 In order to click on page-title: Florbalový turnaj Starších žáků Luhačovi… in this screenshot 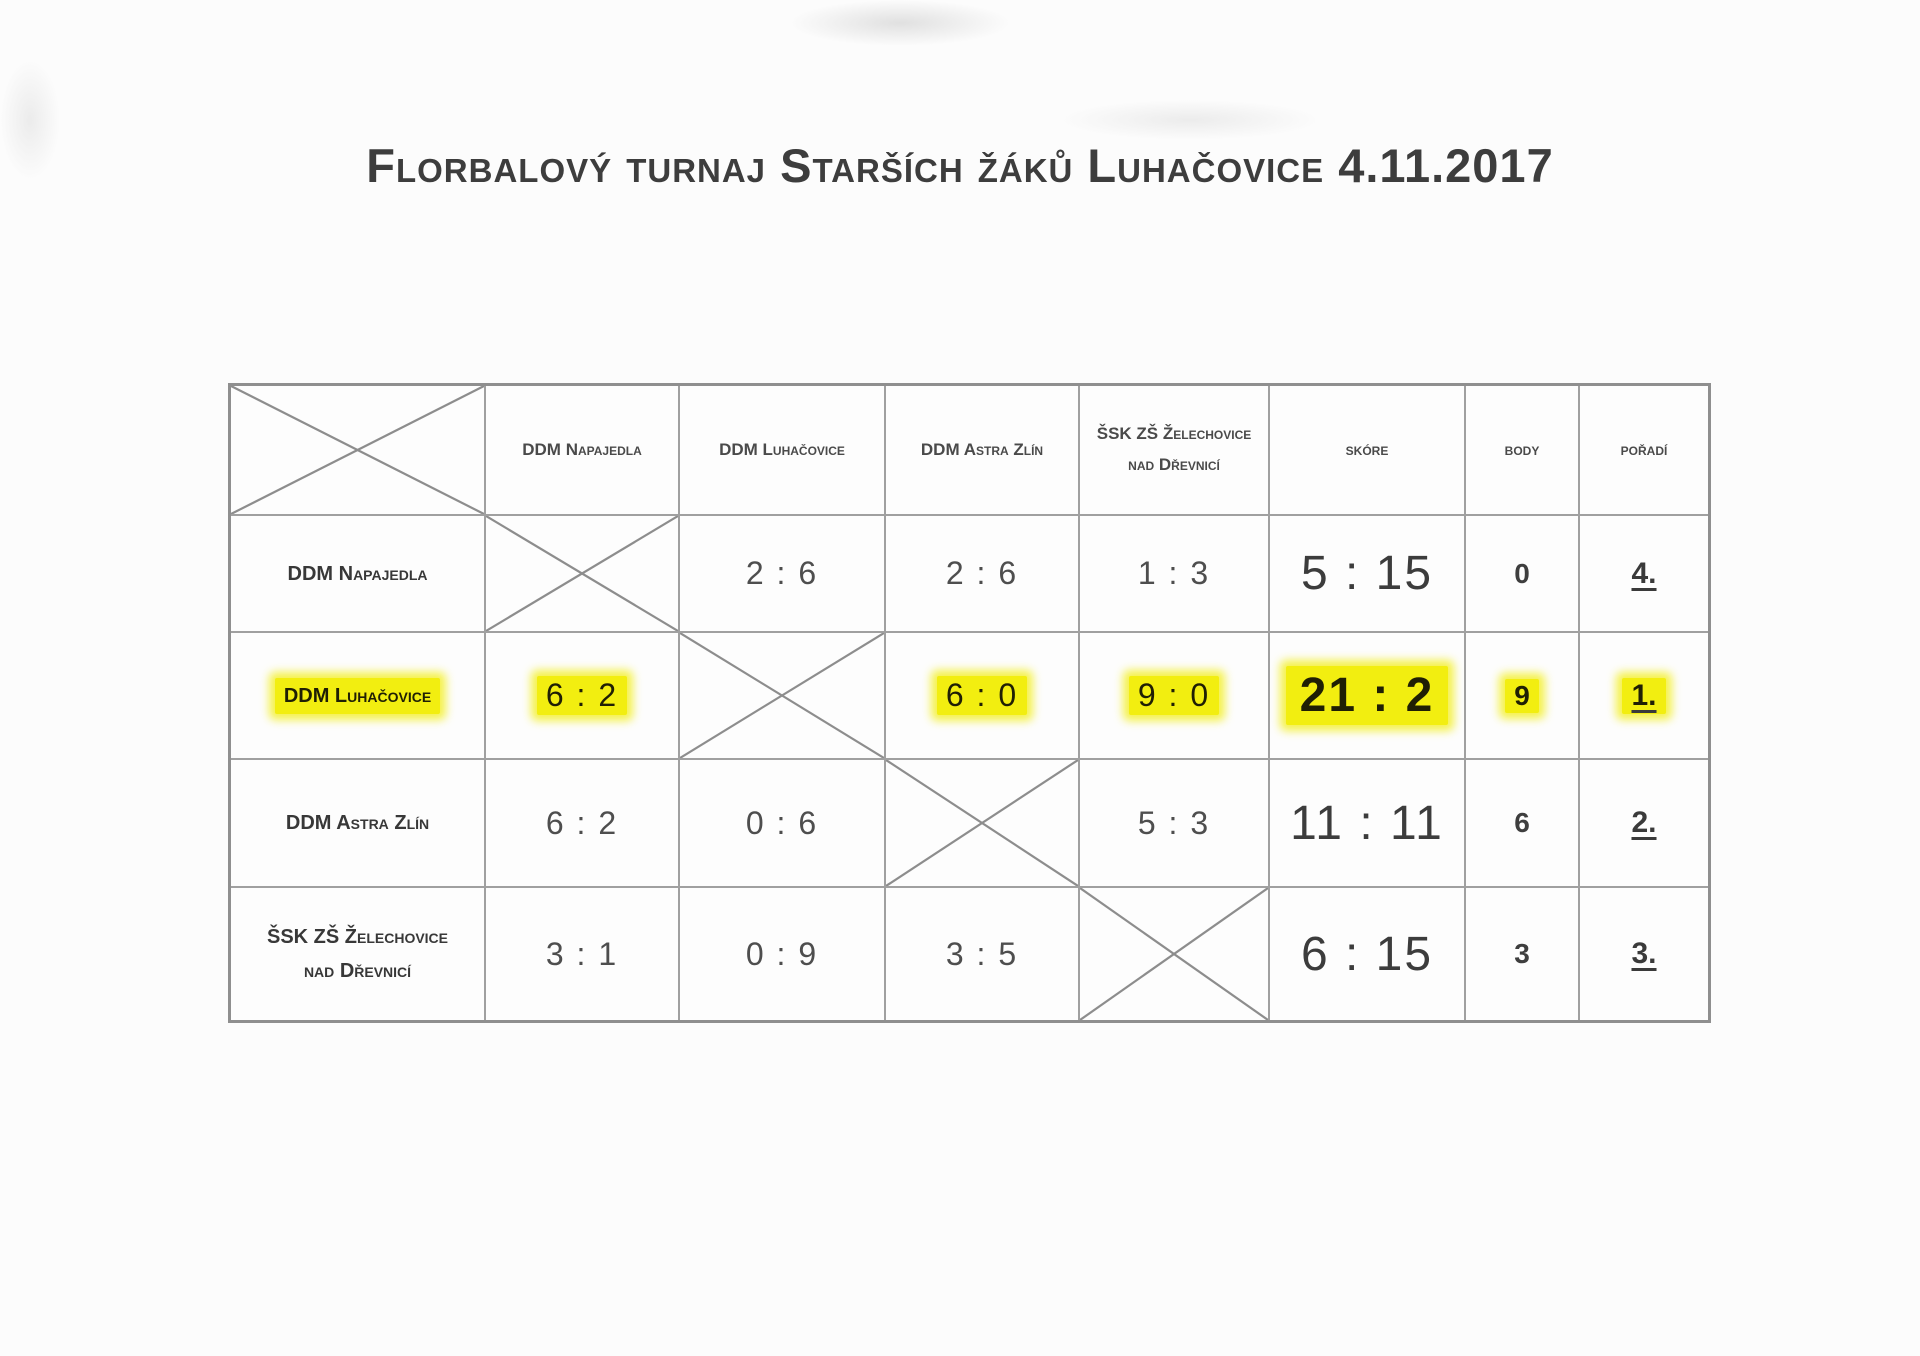, I will do `click(960, 165)`.